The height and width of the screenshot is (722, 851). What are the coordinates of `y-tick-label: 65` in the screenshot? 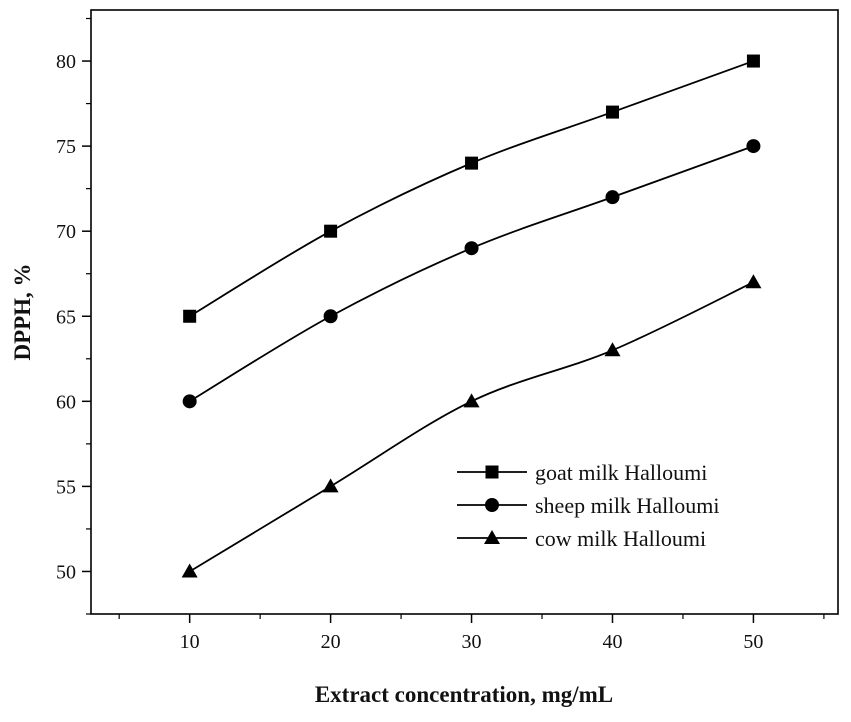 It's located at (66, 317).